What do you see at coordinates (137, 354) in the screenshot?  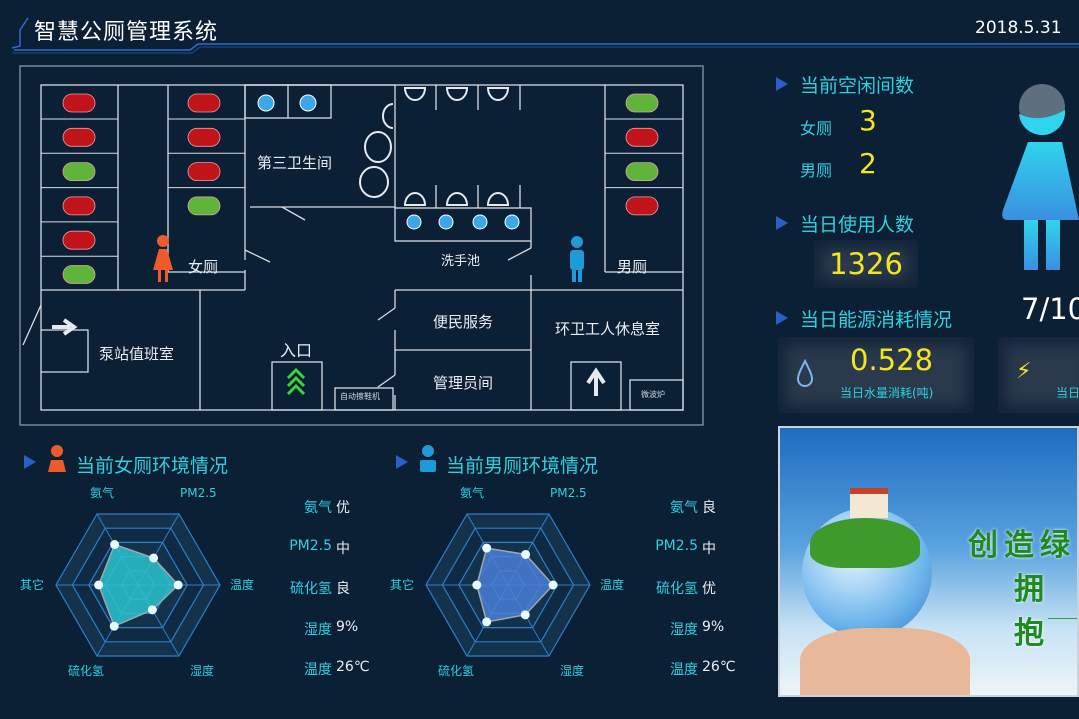 I see `room-pump: 泵站值班室` at bounding box center [137, 354].